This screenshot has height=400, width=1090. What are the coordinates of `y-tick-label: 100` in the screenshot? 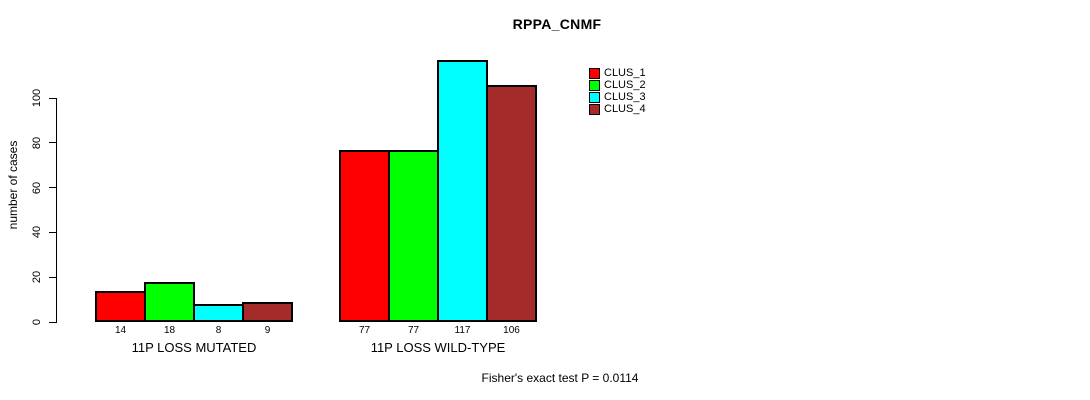 It's located at (37, 98).